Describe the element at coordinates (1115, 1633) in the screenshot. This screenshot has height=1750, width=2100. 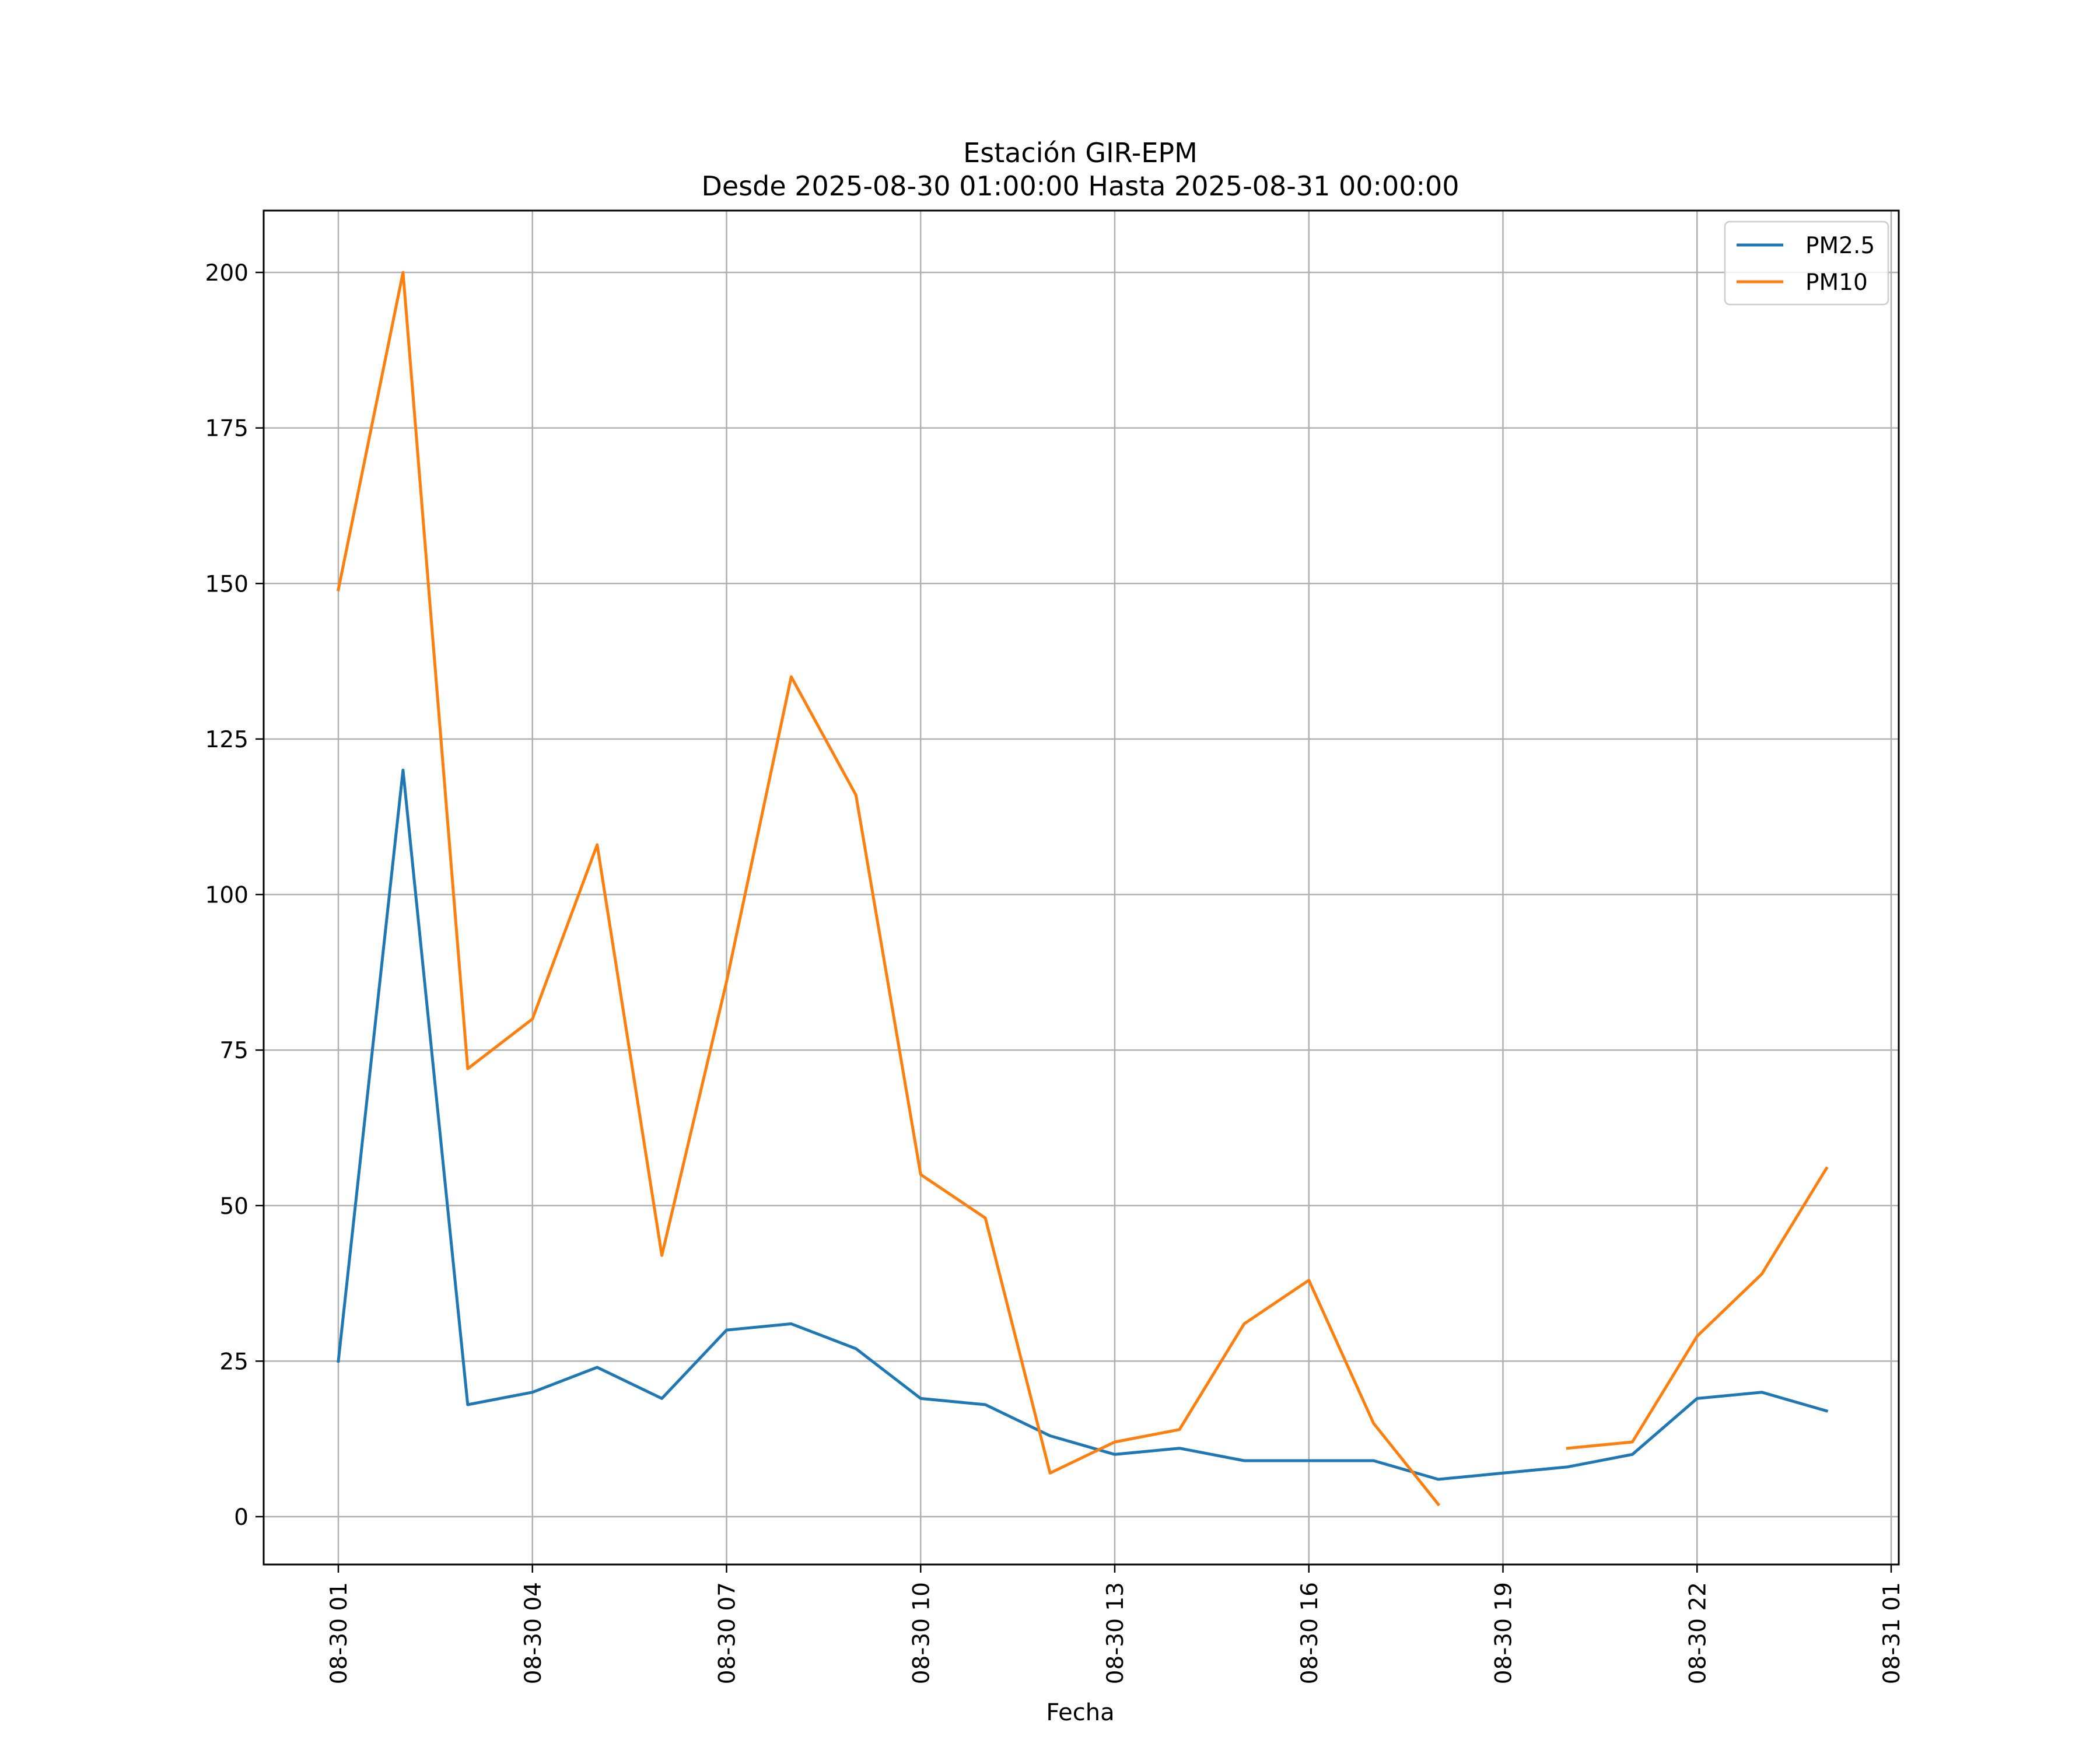
I see `x-tick-label: 08-30 13` at that location.